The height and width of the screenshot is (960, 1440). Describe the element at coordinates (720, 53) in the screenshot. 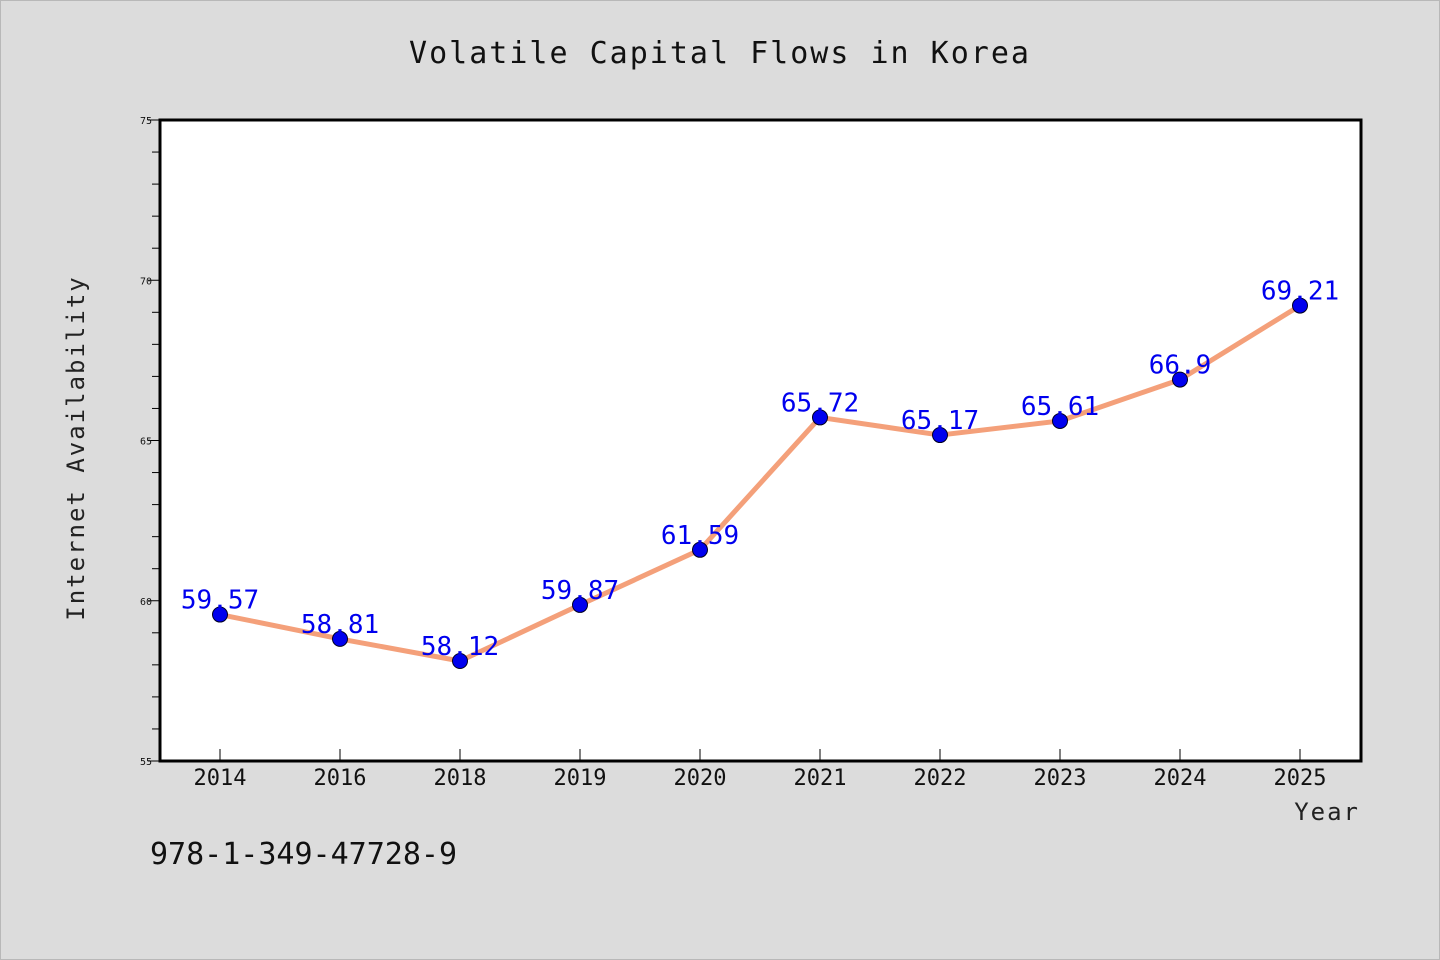

I see `chart-title: Volatile Capital Flows in Korea` at that location.